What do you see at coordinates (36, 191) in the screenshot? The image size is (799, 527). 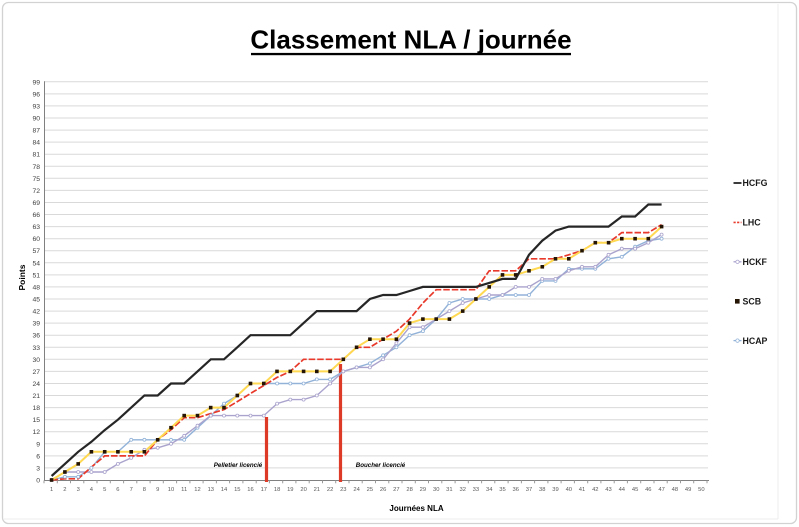 I see `svg-text: 72` at bounding box center [36, 191].